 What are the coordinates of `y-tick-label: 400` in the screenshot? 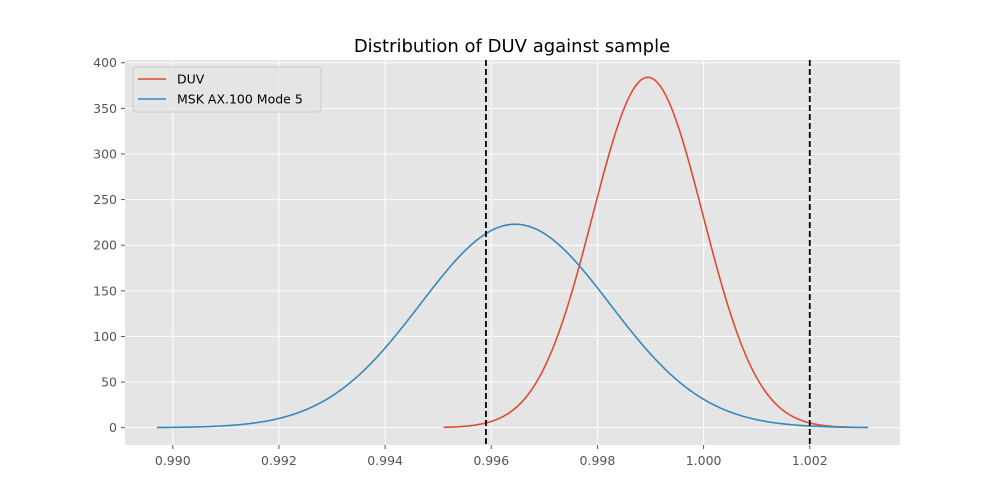 It's located at (105, 62).